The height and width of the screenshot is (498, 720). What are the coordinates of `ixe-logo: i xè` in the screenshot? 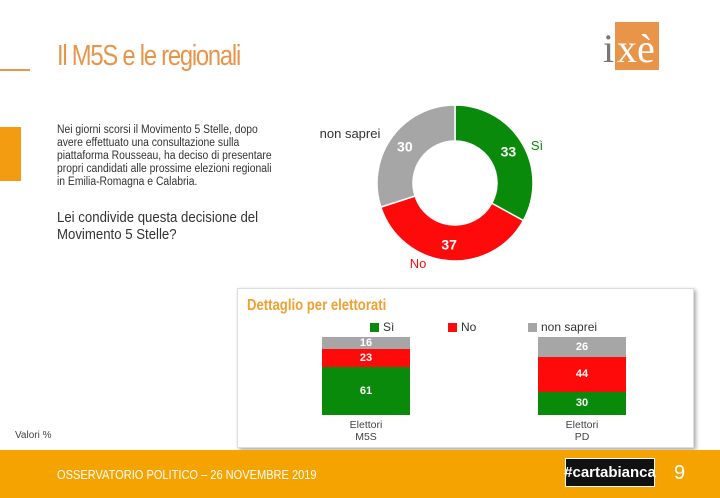 It's located at (631, 46).